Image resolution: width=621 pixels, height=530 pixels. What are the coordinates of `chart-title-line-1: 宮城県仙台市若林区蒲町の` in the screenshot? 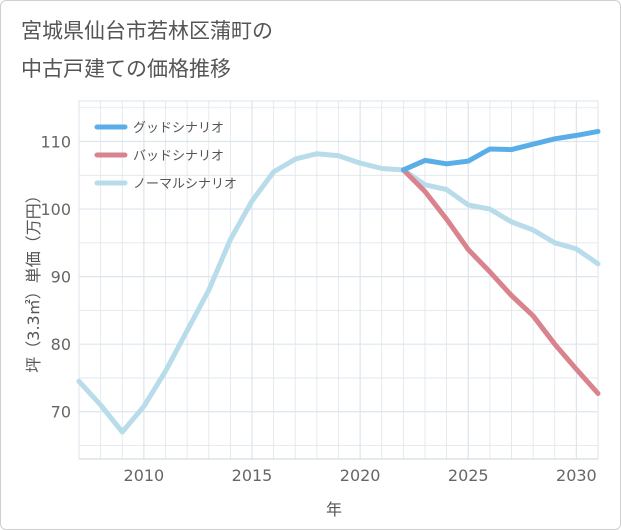 It's located at (147, 31).